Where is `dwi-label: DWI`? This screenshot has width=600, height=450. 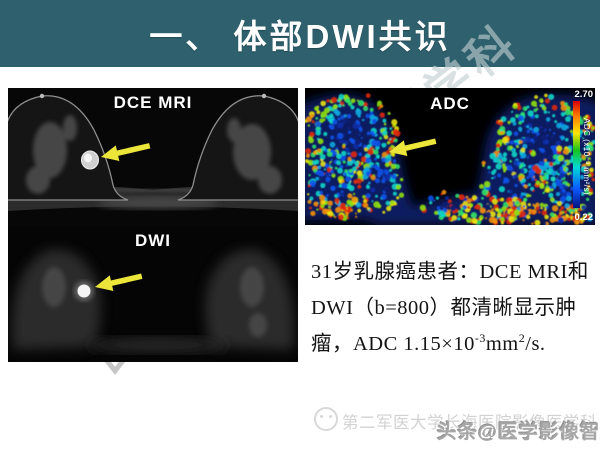
dwi-label: DWI is located at coordinates (153, 240).